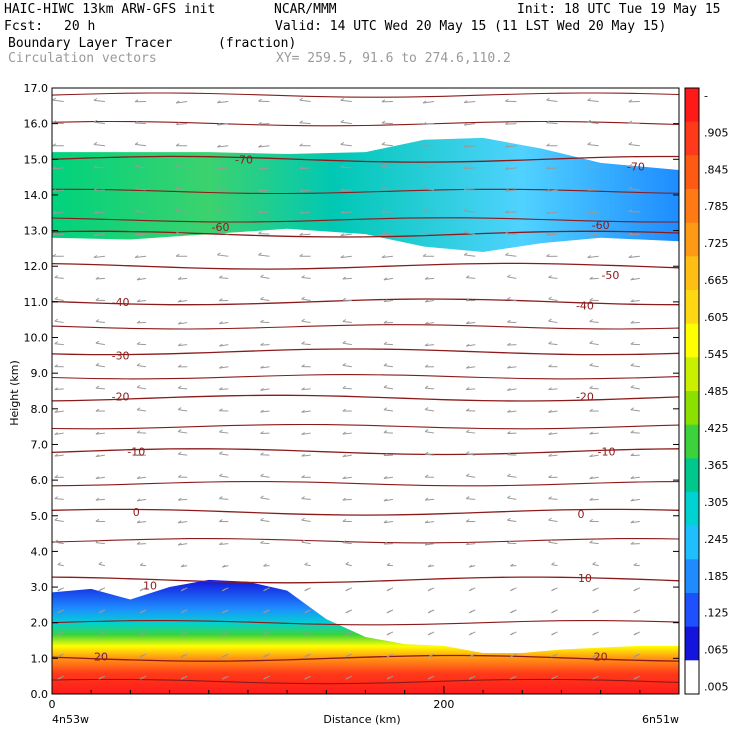 This screenshot has height=740, width=740. Describe the element at coordinates (40, 516) in the screenshot. I see `y-tick-label: 5.0` at that location.